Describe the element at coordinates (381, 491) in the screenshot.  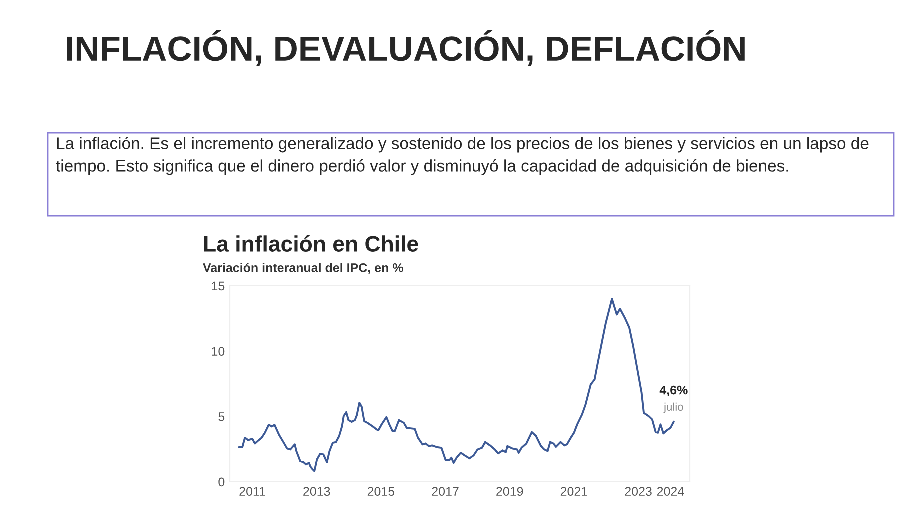
I see `x-tick-label: 2015` at that location.